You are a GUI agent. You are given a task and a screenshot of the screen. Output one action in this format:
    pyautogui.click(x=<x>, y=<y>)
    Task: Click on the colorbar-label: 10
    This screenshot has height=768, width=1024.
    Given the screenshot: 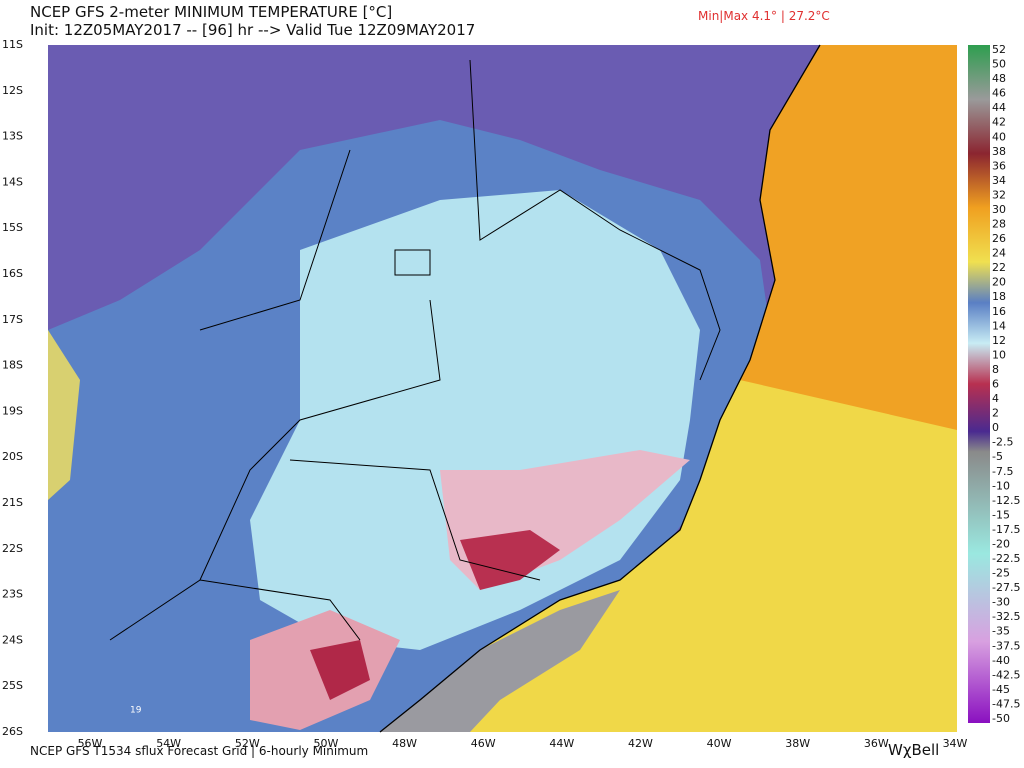 What is the action you would take?
    pyautogui.click(x=999, y=354)
    